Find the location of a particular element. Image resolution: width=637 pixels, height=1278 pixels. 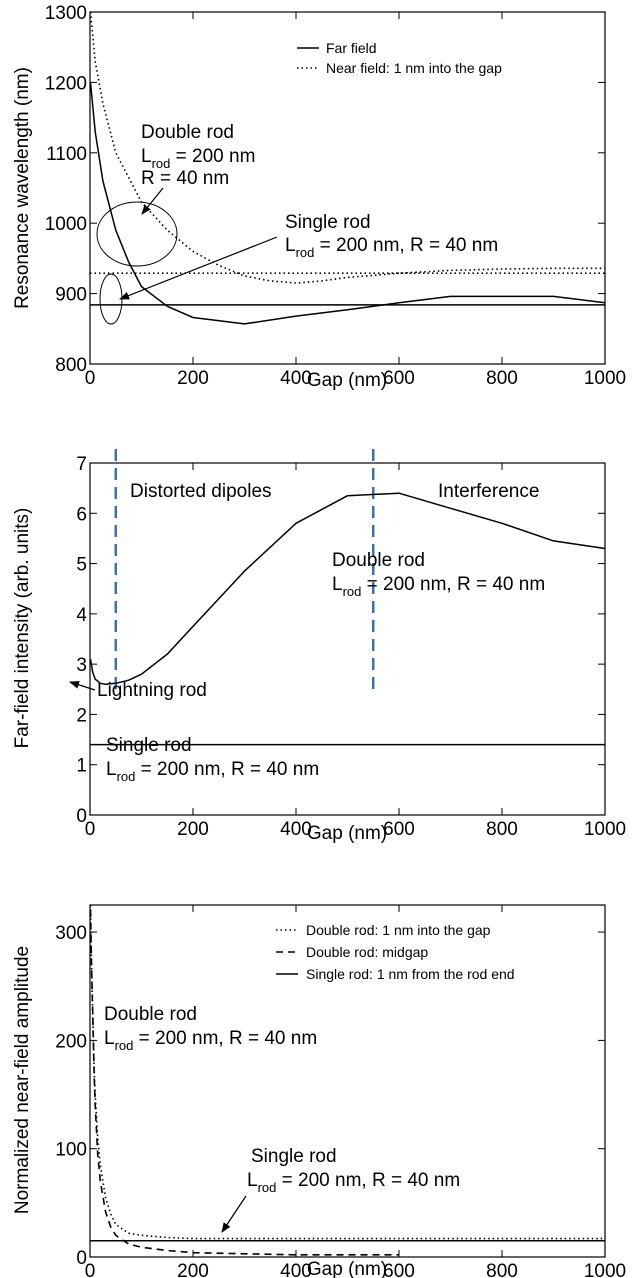

legend: Far field Near field: 1 nm into the gap is located at coordinates (399, 58).